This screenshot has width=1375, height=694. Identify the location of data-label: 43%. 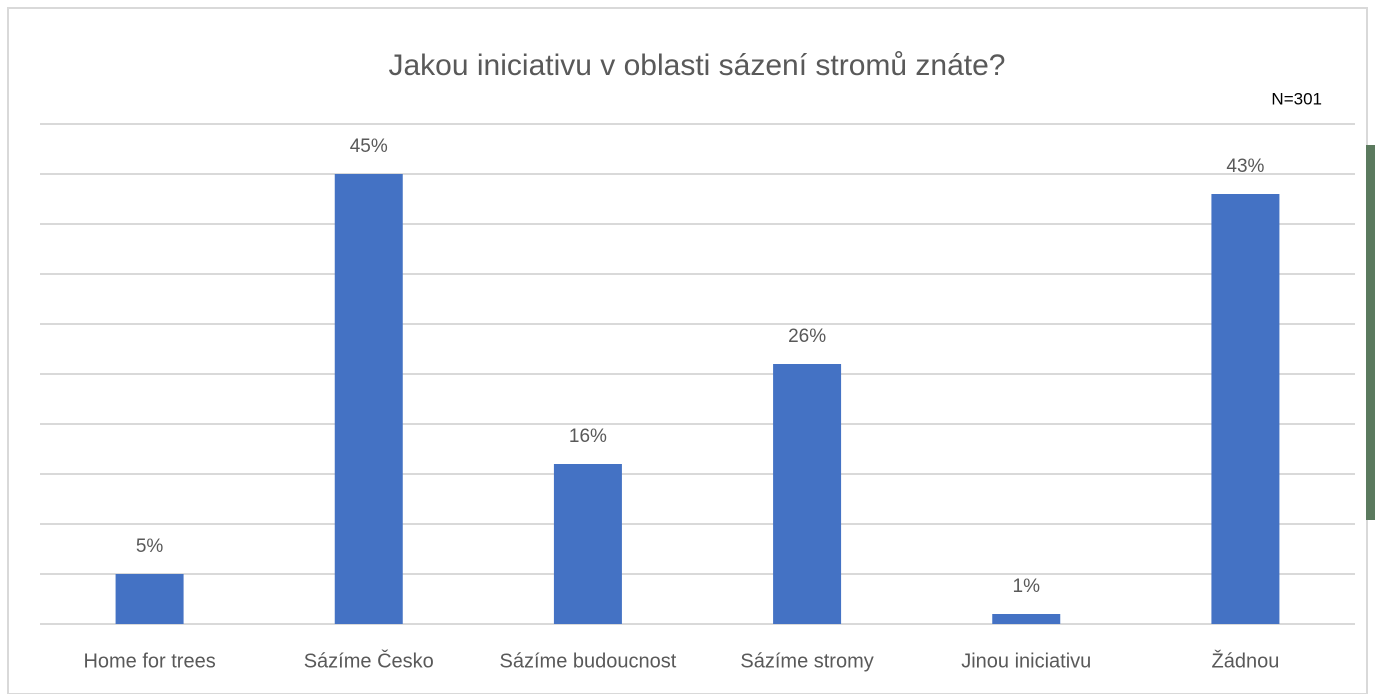
(1245, 166).